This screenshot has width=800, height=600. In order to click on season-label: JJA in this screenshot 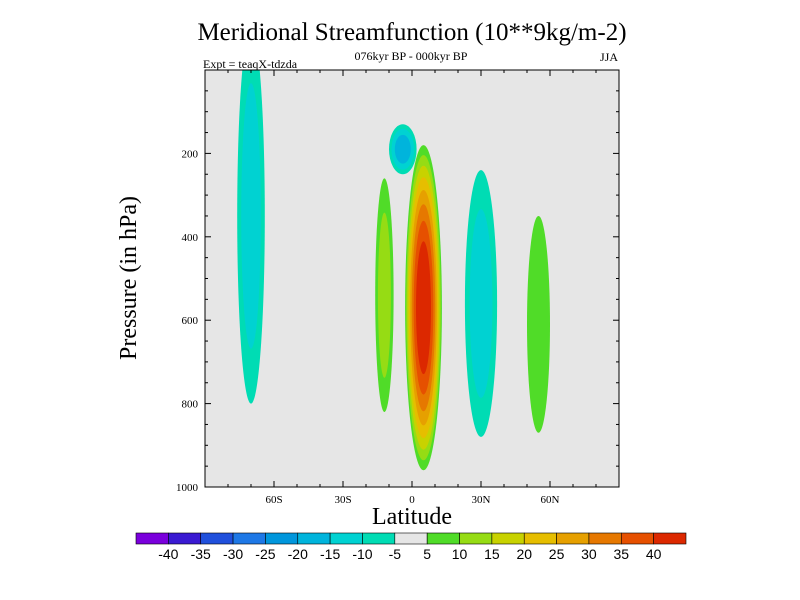, I will do `click(609, 57)`.